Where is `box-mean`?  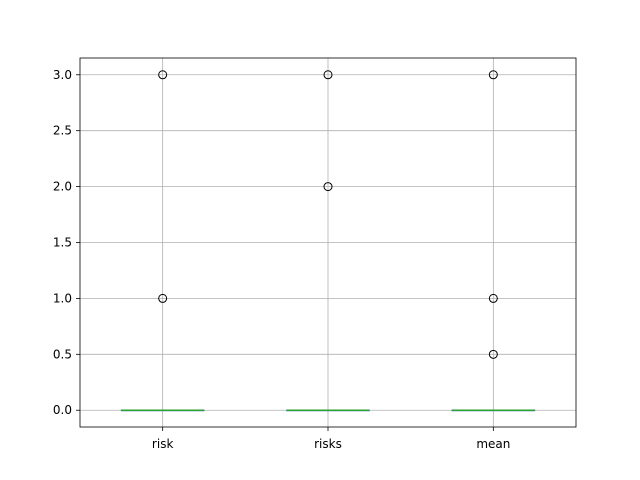 box-mean is located at coordinates (493, 241).